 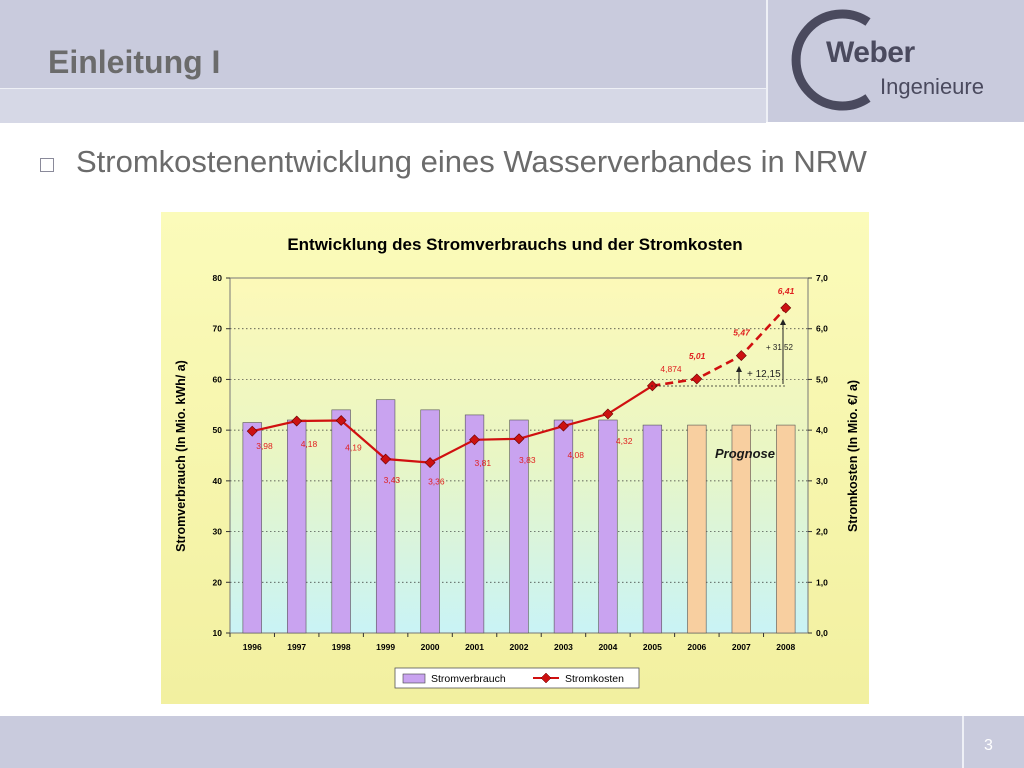 I want to click on x-tick-label: 1999, so click(x=385, y=647).